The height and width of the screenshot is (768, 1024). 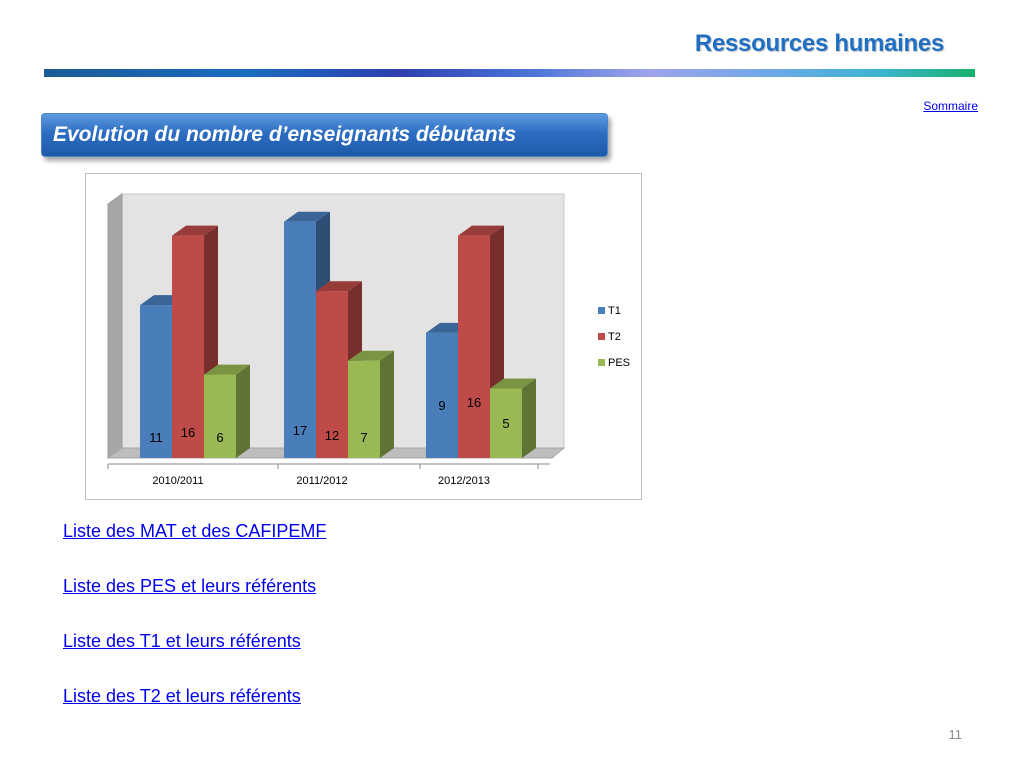 I want to click on legend-swatch-pes, so click(x=601, y=362).